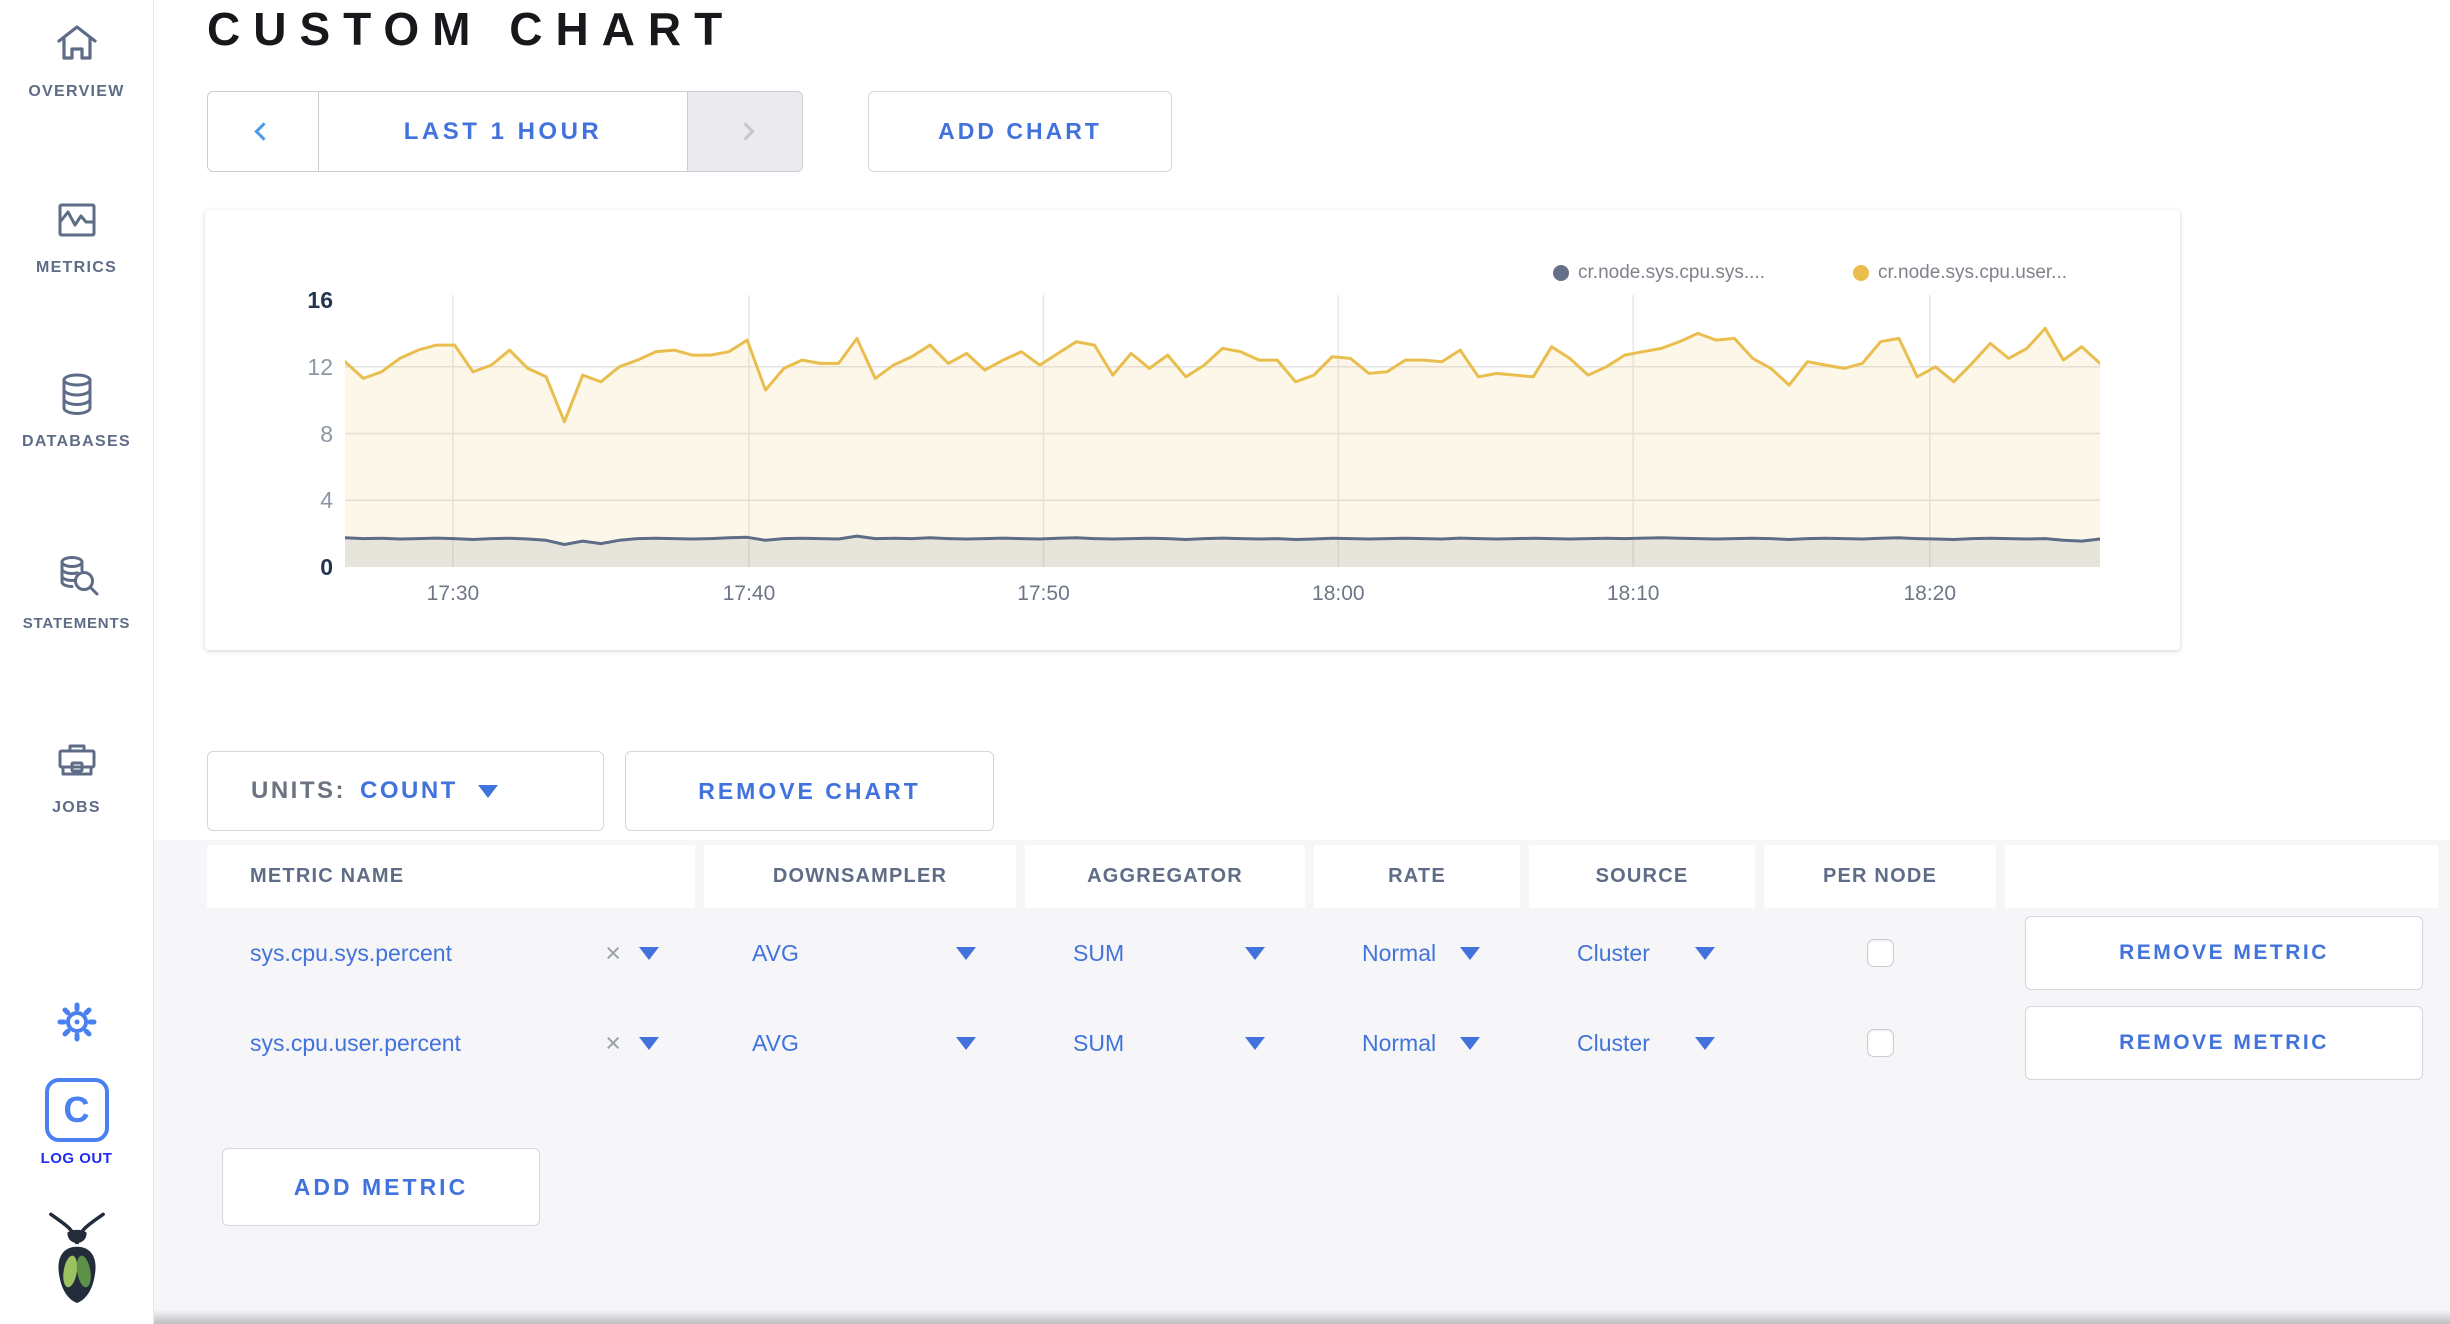 Image resolution: width=2450 pixels, height=1324 pixels. What do you see at coordinates (860, 876) in the screenshot?
I see `header-downsampler: DOWNSAMPLER` at bounding box center [860, 876].